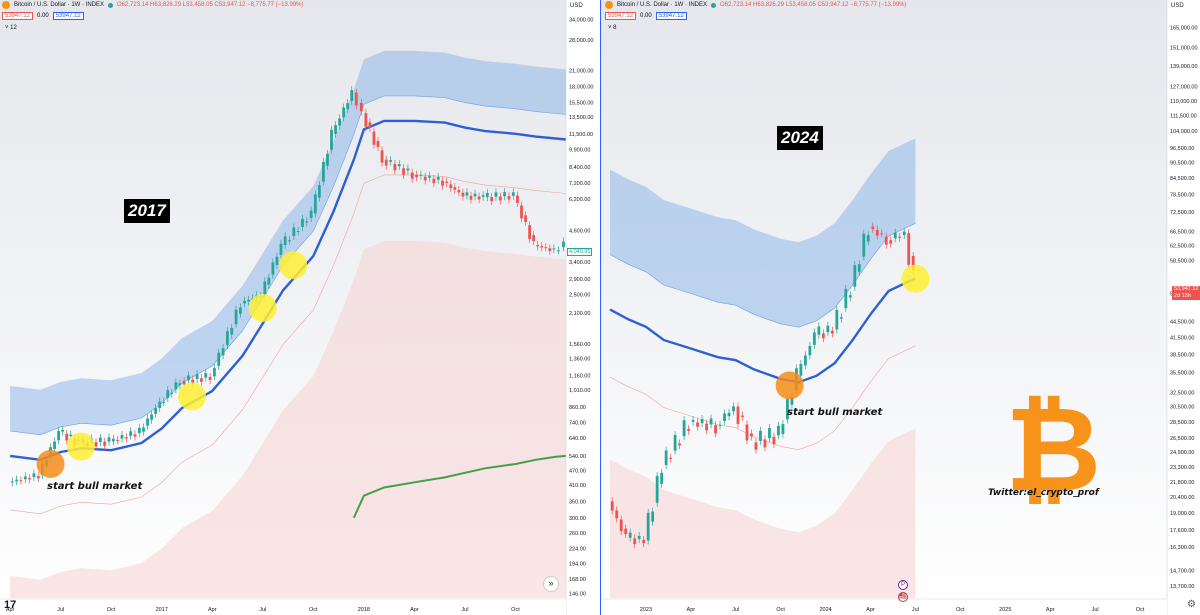 Image resolution: width=1200 pixels, height=615 pixels. I want to click on price-tick-label: 860.00, so click(577, 408).